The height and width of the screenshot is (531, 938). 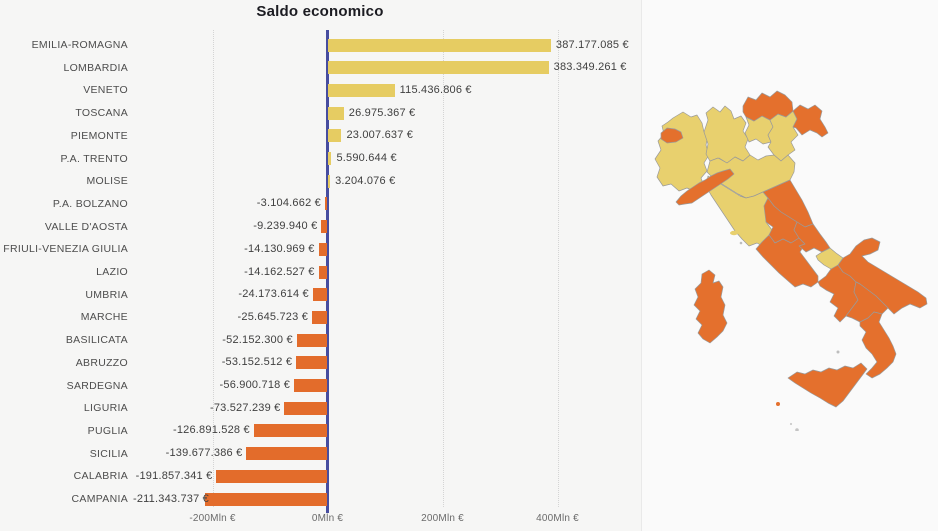 I want to click on value-label: 5.590.644 €, so click(x=366, y=158).